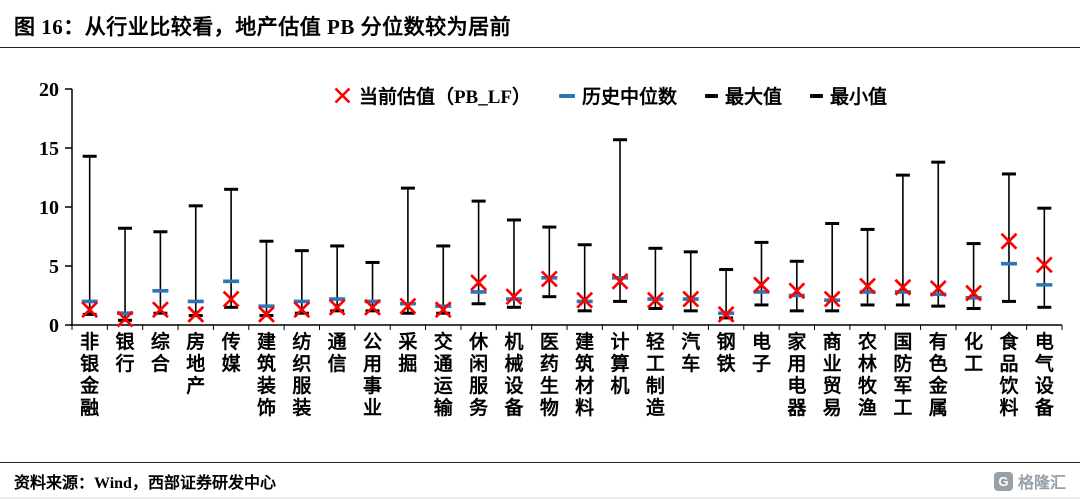  I want to click on category-label: 交通运输, so click(444, 374).